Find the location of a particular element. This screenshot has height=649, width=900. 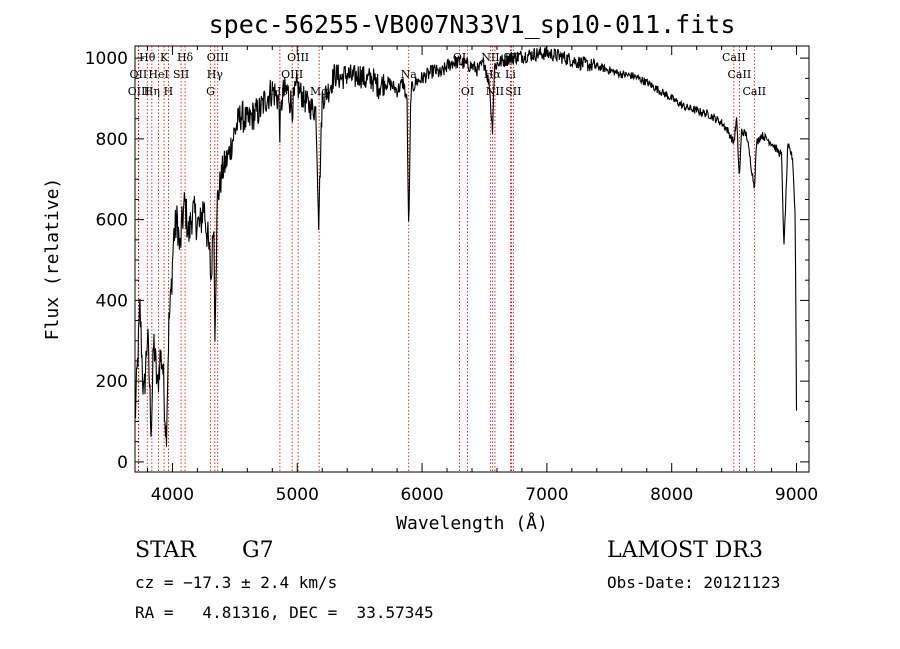

x-tick-label: 9000 is located at coordinates (796, 495).